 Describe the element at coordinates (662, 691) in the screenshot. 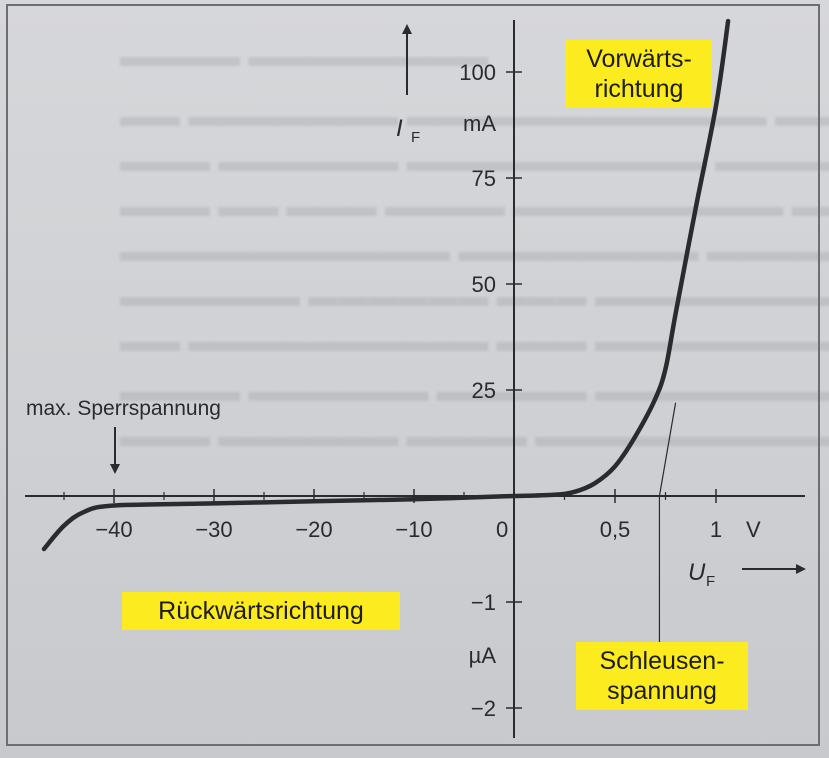

I see `threshold-voltage-label-line2: spannung` at that location.